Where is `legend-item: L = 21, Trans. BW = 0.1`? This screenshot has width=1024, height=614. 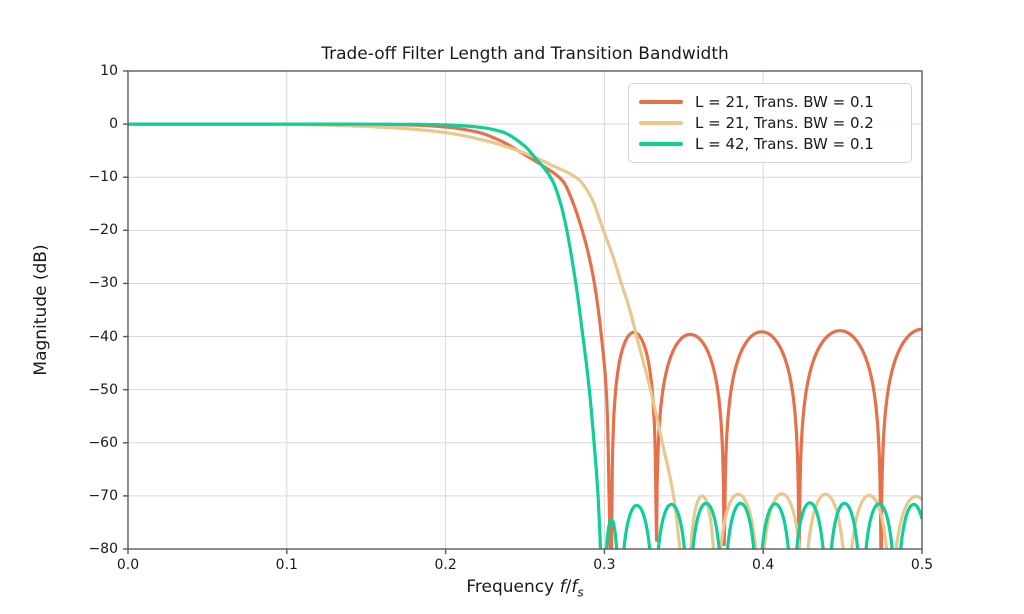 legend-item: L = 21, Trans. BW = 0.1 is located at coordinates (769, 101).